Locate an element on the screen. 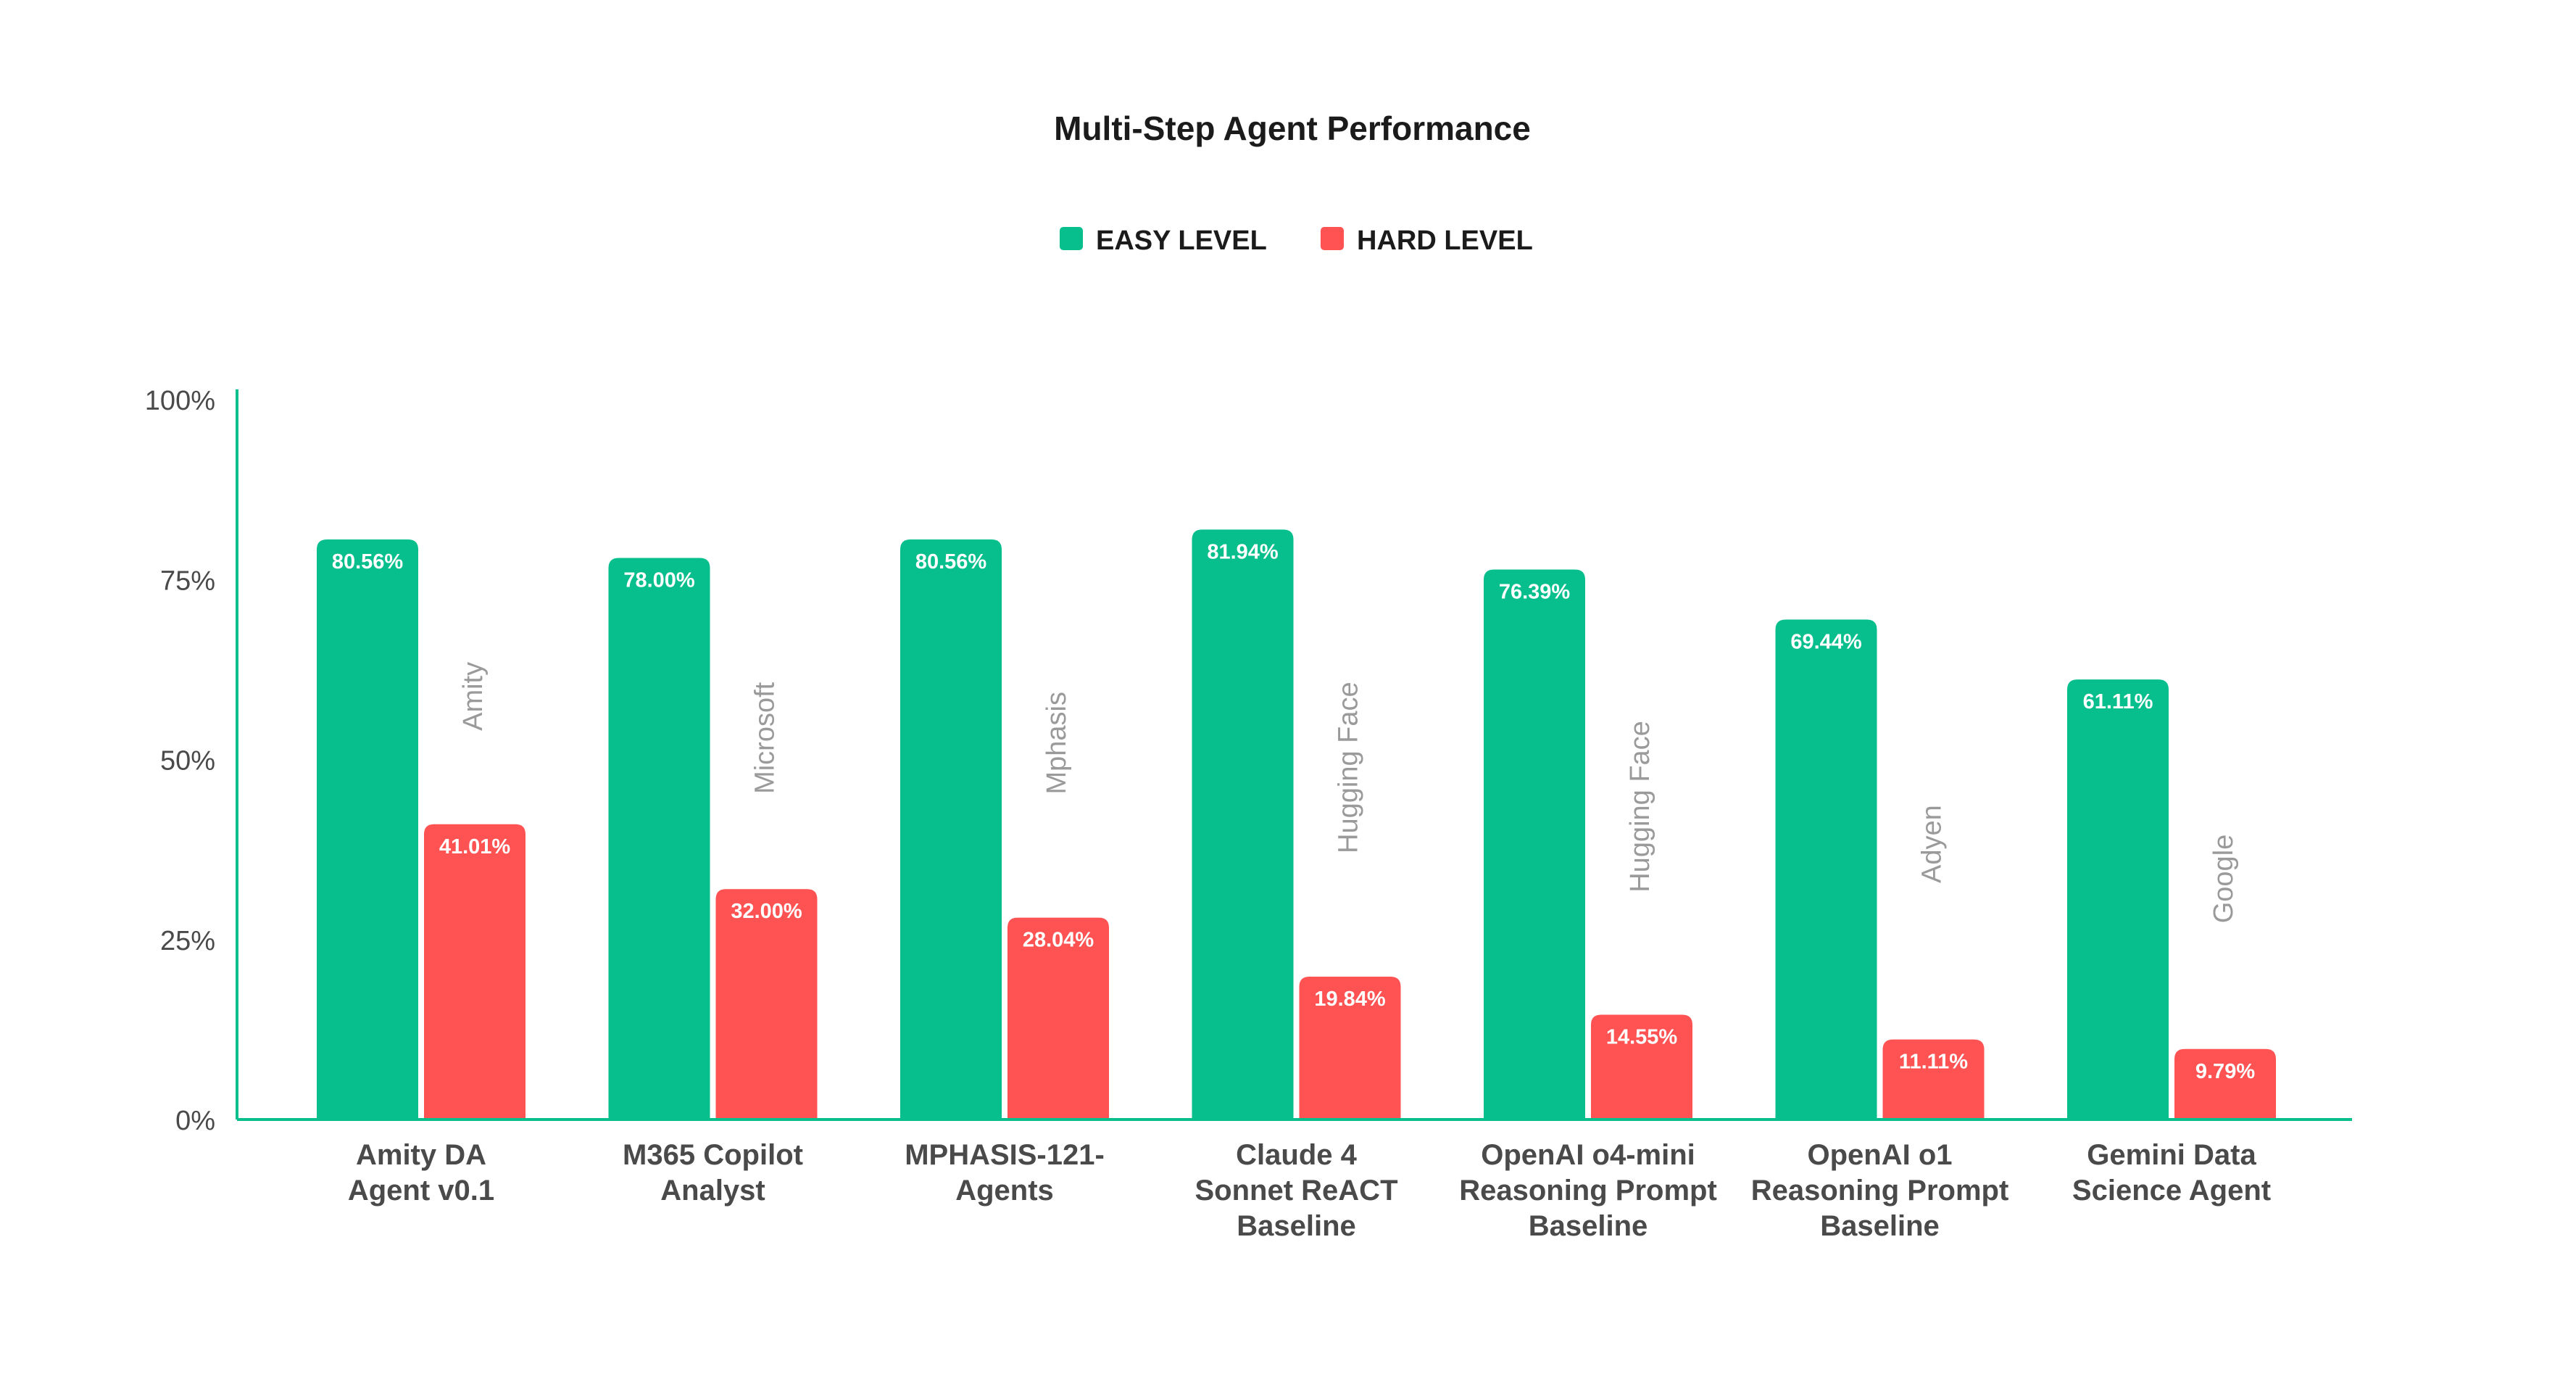 The height and width of the screenshot is (1374, 2576). data-label-easy: 61.11% is located at coordinates (2118, 701).